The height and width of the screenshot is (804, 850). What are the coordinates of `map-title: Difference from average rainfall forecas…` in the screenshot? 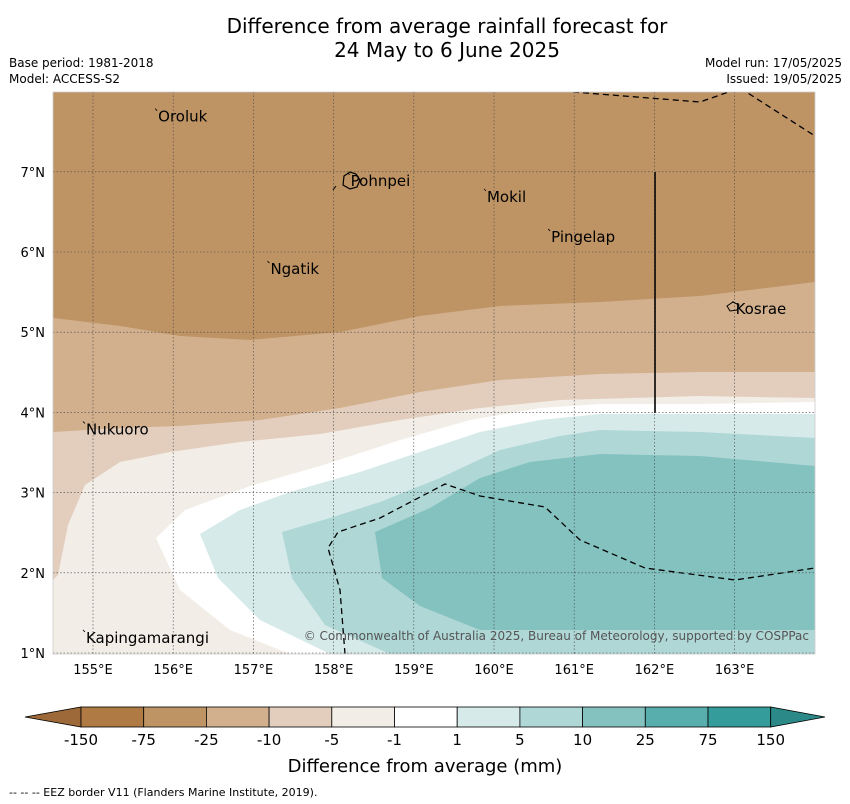 It's located at (425, 38).